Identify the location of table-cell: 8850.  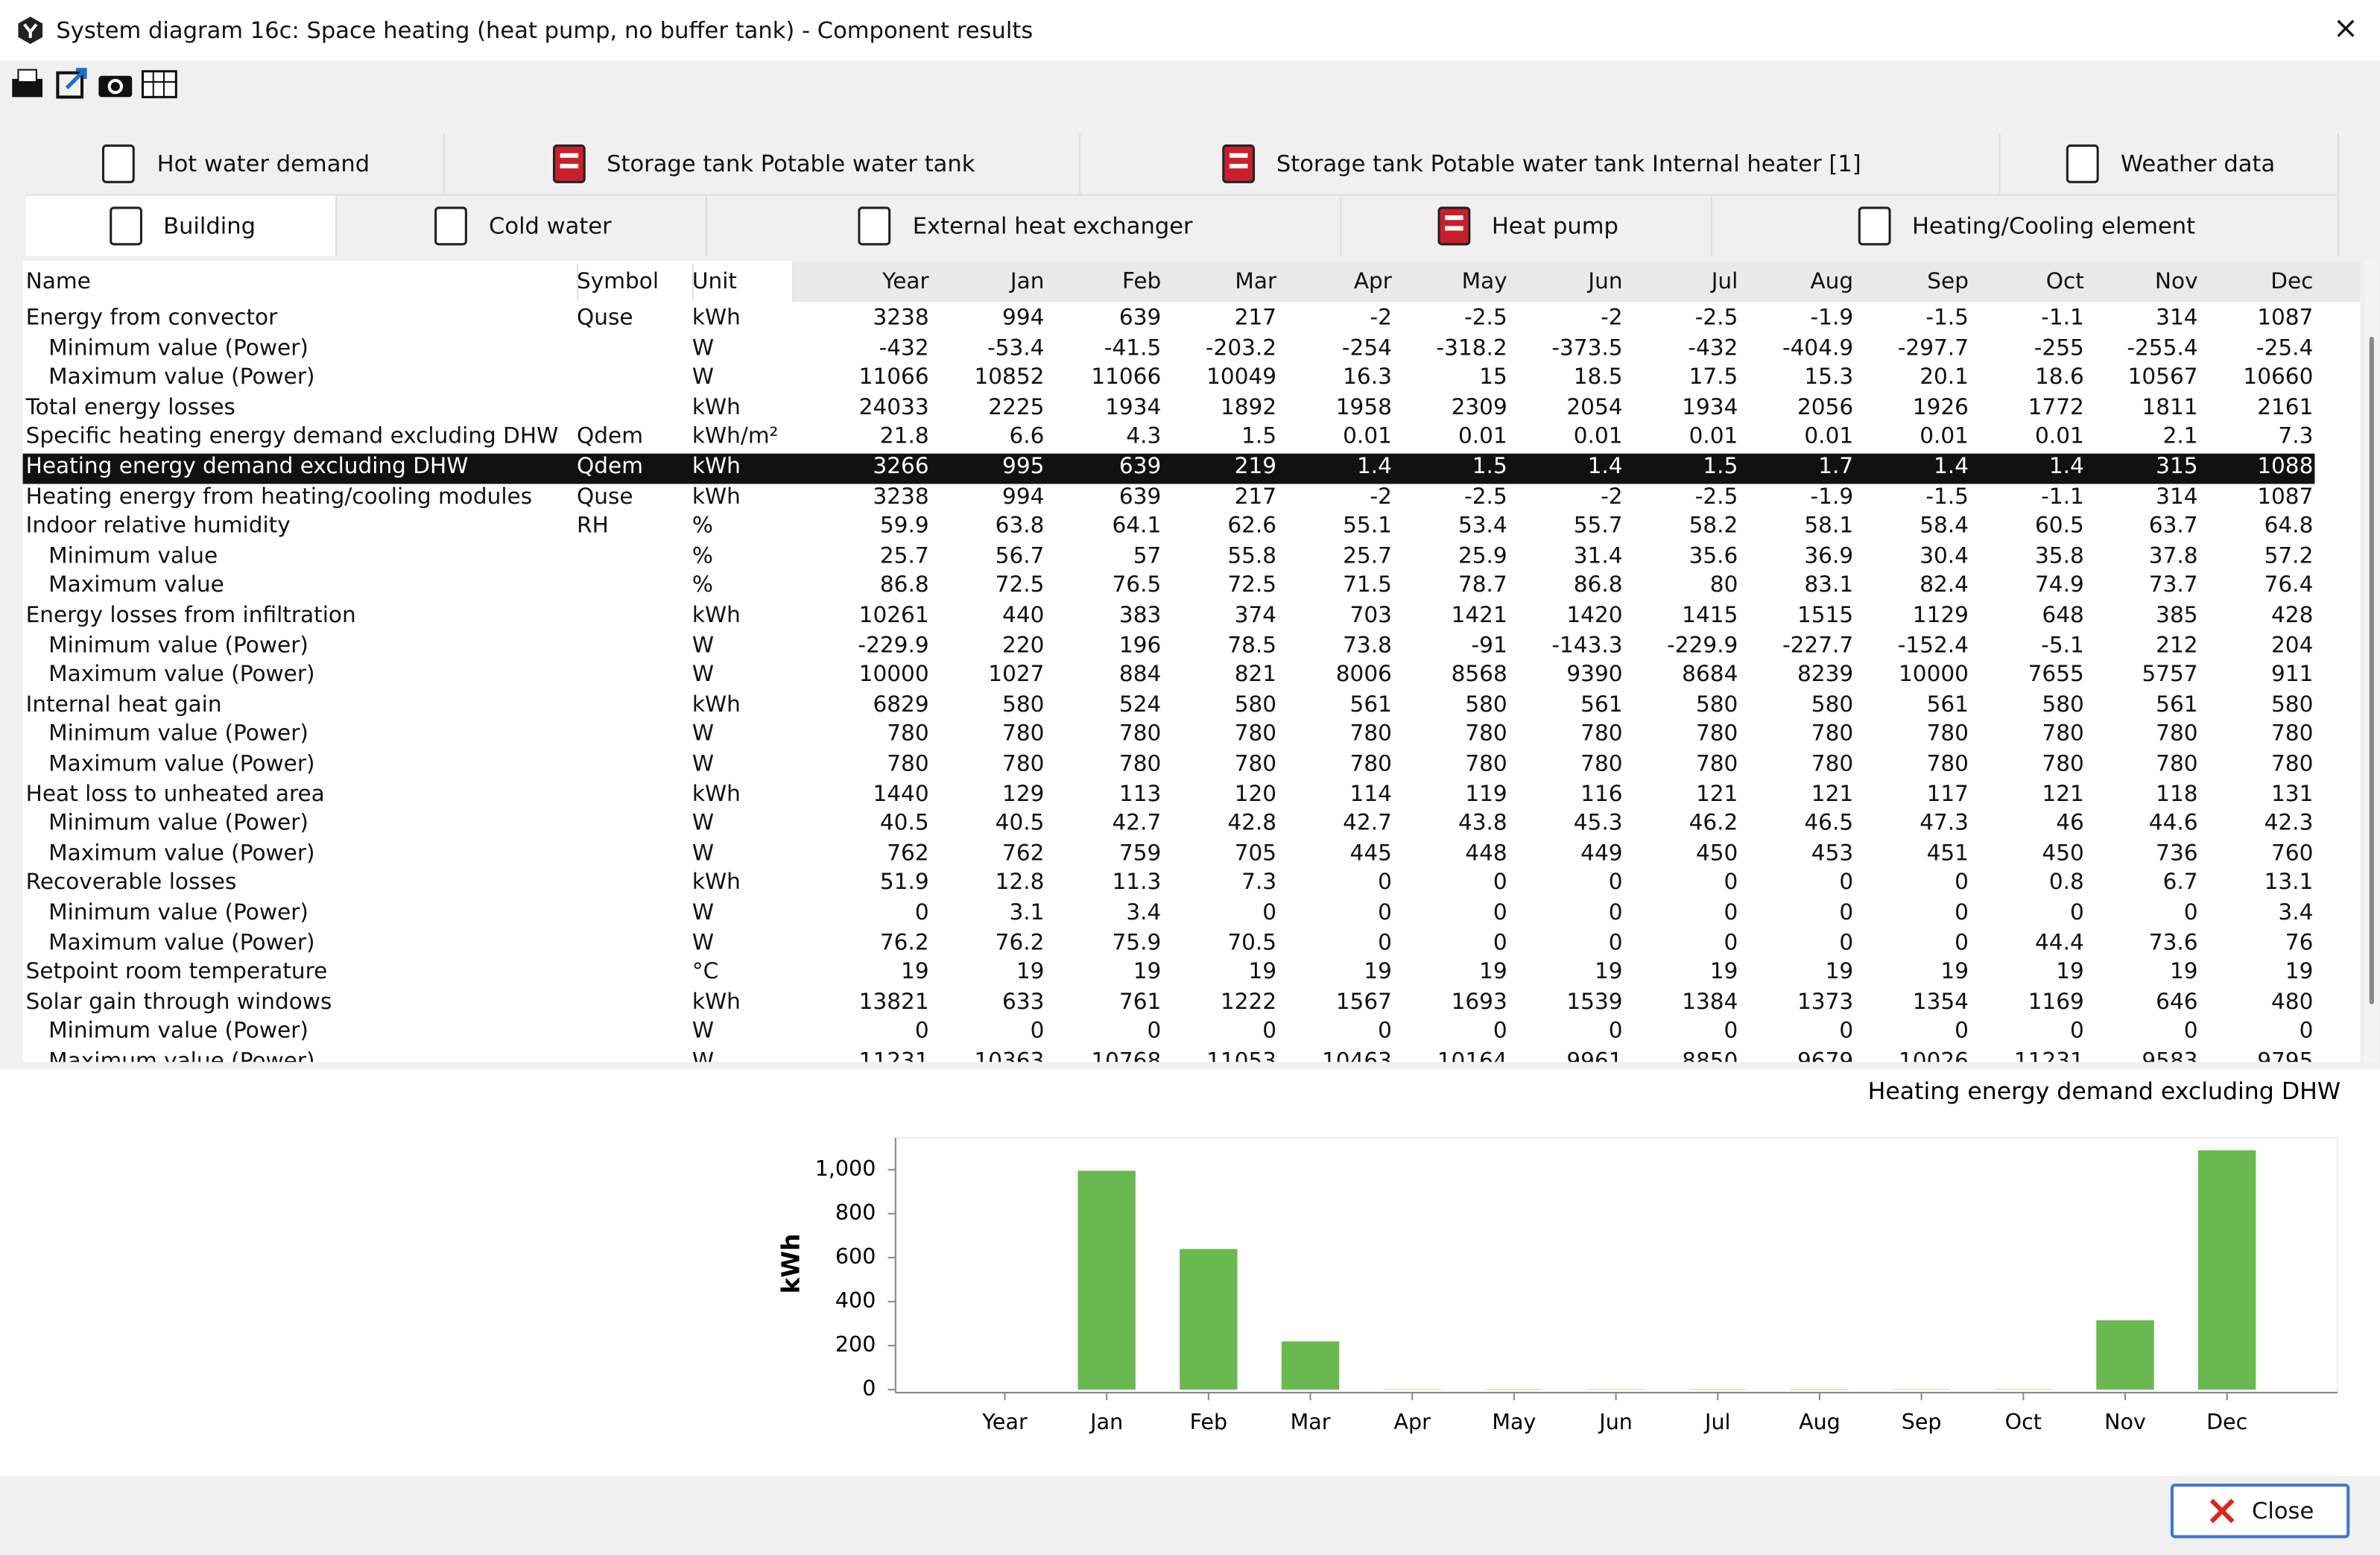
(1677, 1055).